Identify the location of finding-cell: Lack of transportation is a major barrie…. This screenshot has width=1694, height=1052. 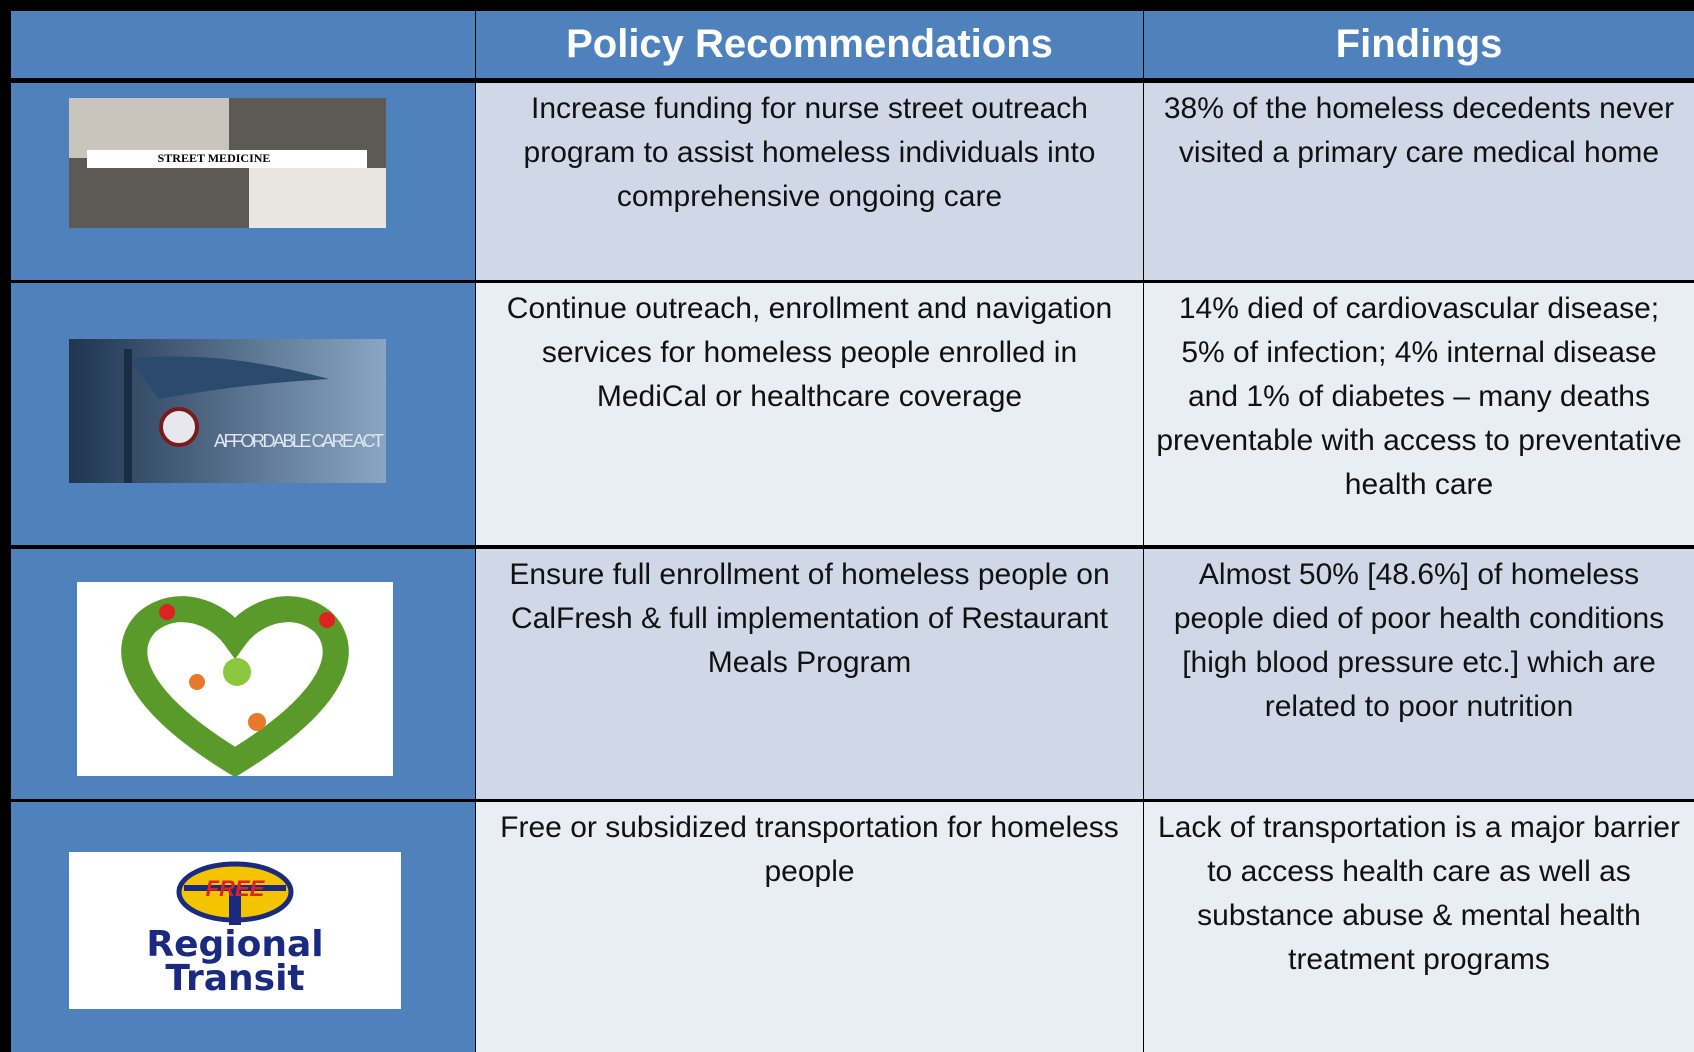
(1419, 927).